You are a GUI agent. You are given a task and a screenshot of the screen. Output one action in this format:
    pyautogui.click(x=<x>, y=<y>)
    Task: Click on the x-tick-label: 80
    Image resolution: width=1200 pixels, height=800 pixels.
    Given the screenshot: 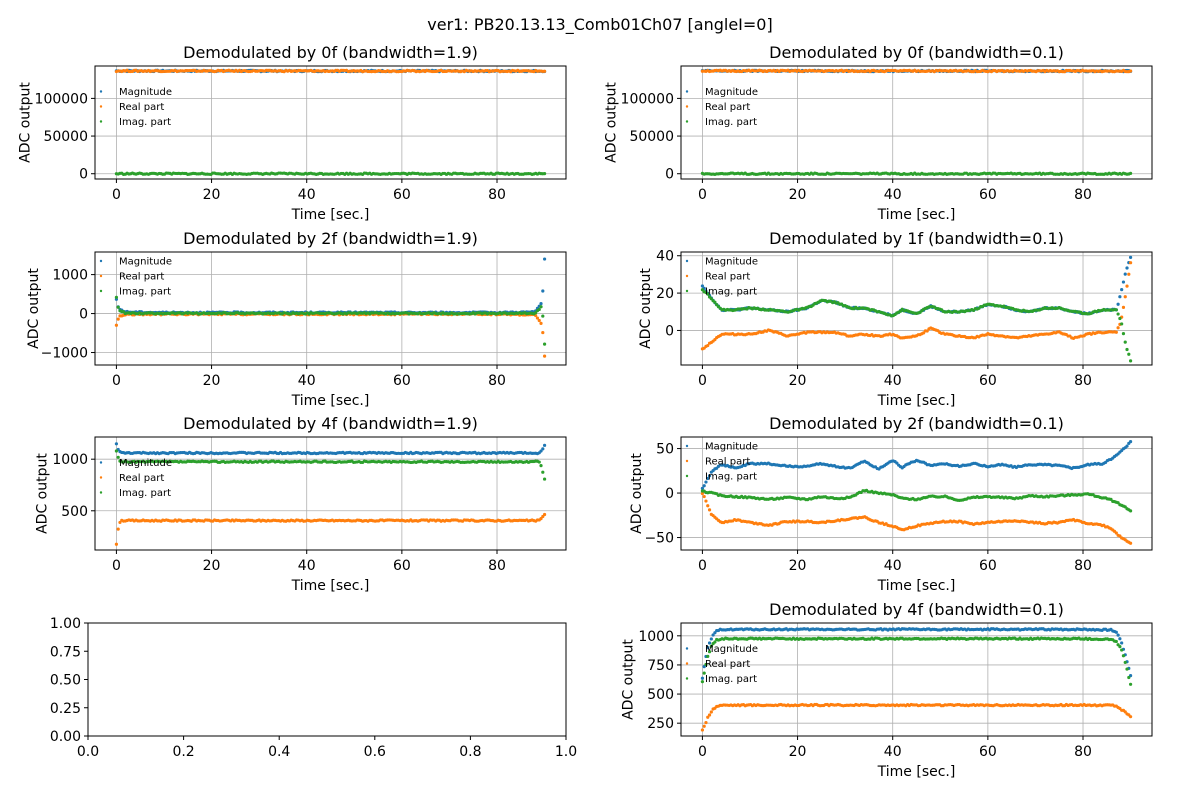 What is the action you would take?
    pyautogui.click(x=1083, y=381)
    